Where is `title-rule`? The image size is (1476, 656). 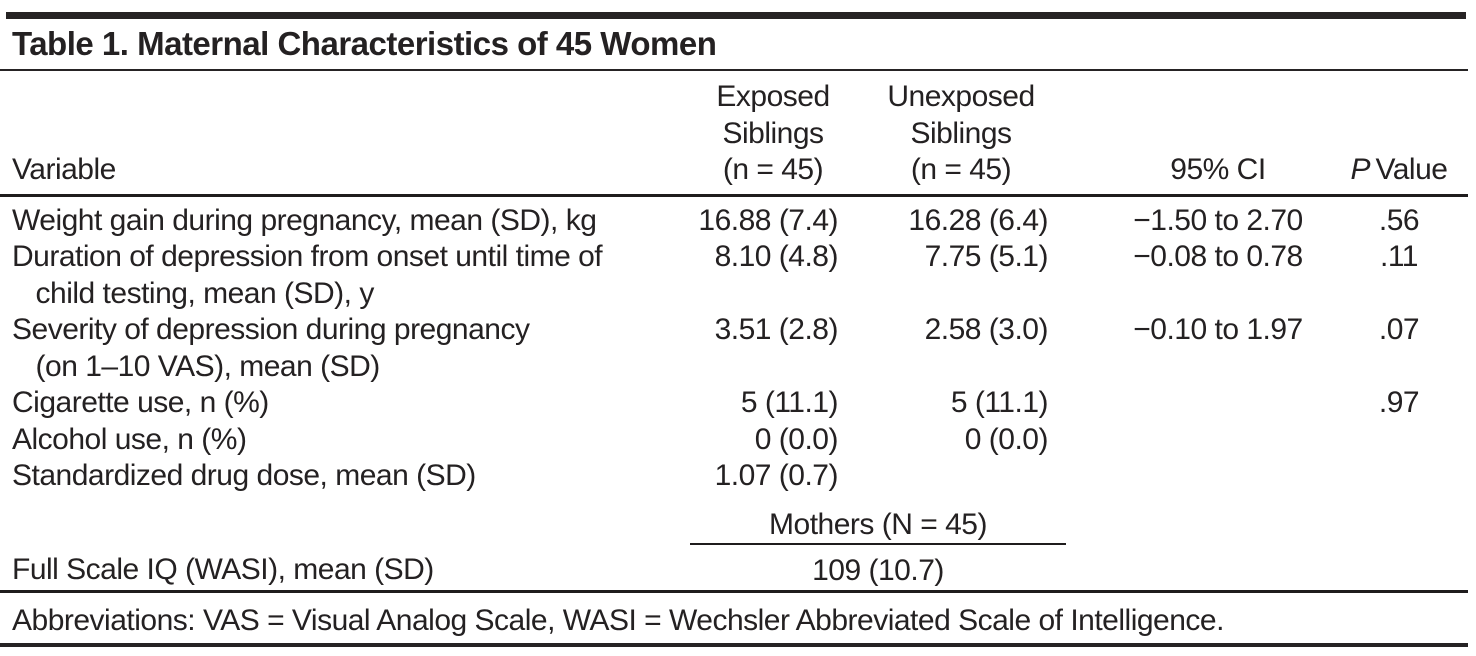 title-rule is located at coordinates (734, 70).